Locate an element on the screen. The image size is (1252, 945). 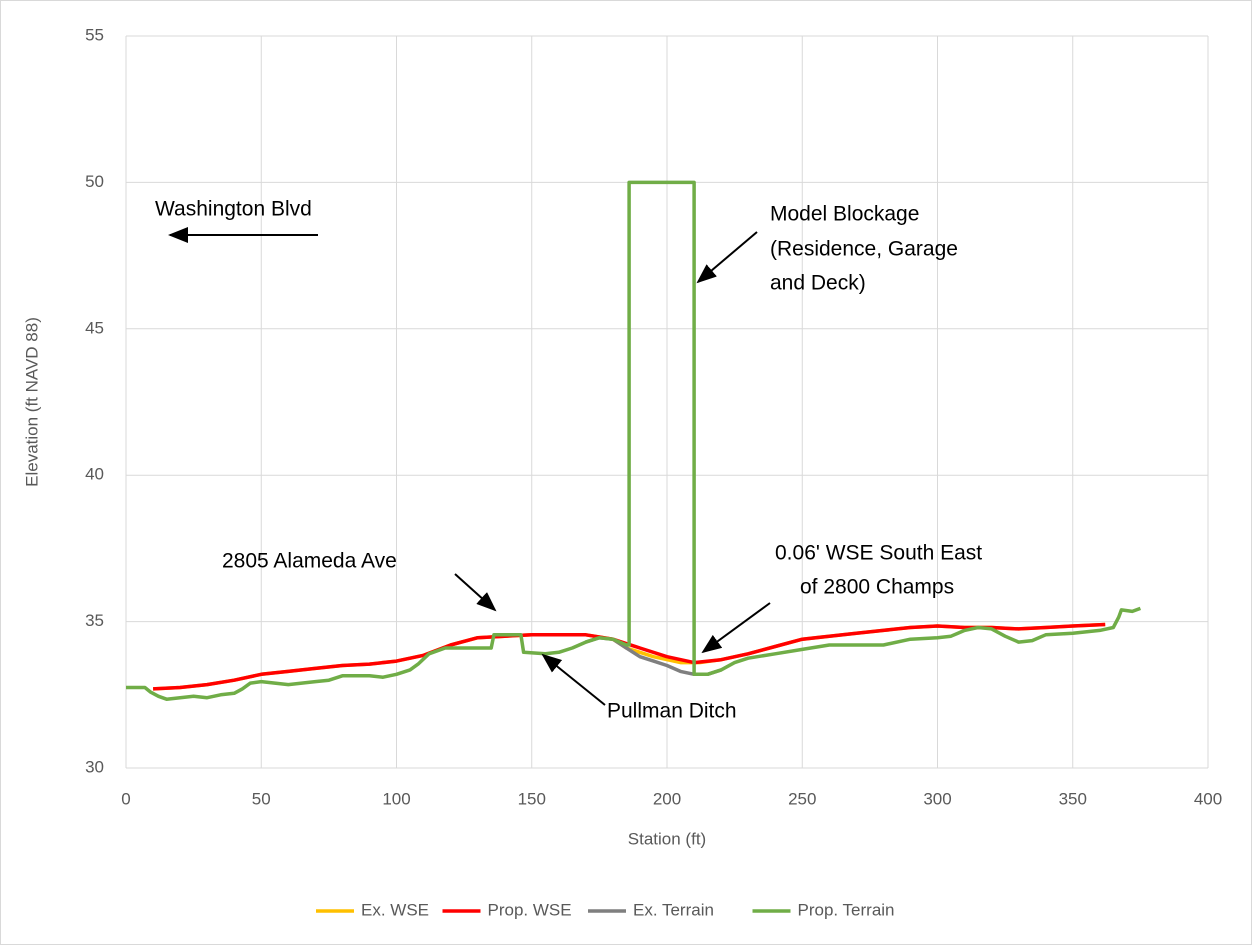
annotation: Model Blockage is located at coordinates (844, 214).